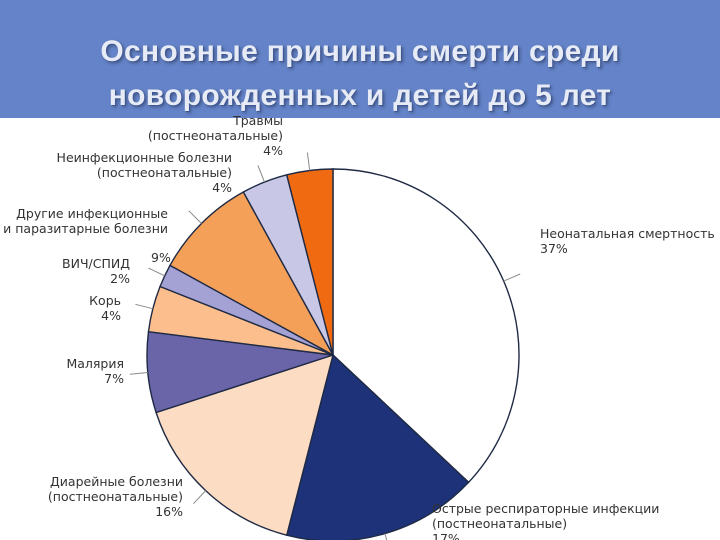  I want to click on slice-label-острые-респираторные-инфекции-line-2: (постнеонатальные), so click(499, 523).